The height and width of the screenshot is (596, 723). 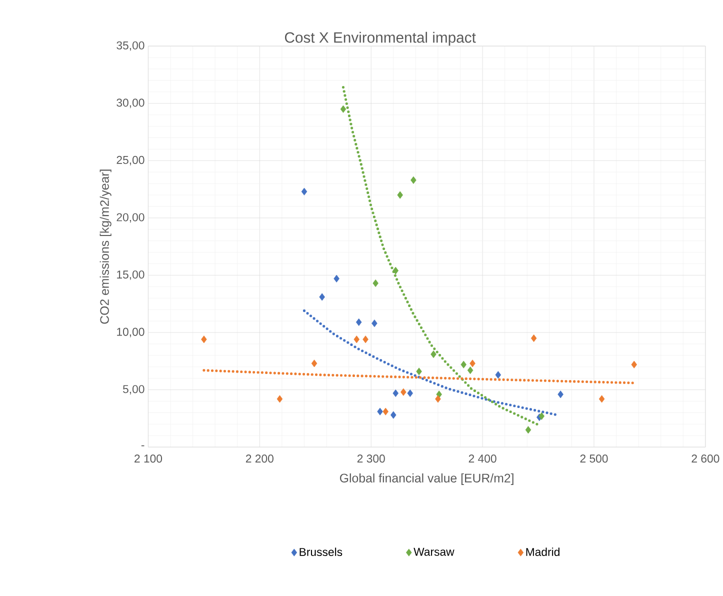 I want to click on y-tick-label: 30,00, so click(x=130, y=103).